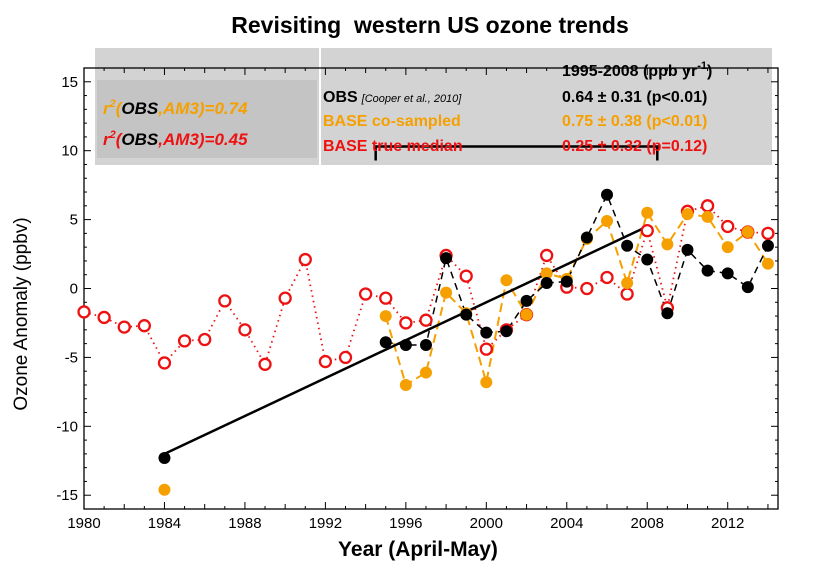  Describe the element at coordinates (634, 121) in the screenshot. I see `trend-value-cosampled: 0.75 ± 0.38 (p<0.01)` at that location.